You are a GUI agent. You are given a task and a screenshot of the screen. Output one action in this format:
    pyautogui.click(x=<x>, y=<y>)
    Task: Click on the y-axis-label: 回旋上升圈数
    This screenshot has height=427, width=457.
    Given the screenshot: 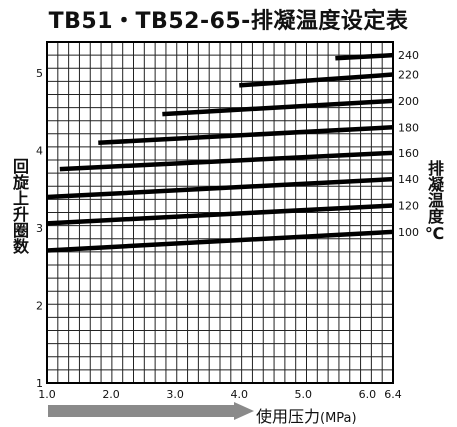 What is the action you would take?
    pyautogui.click(x=19, y=206)
    